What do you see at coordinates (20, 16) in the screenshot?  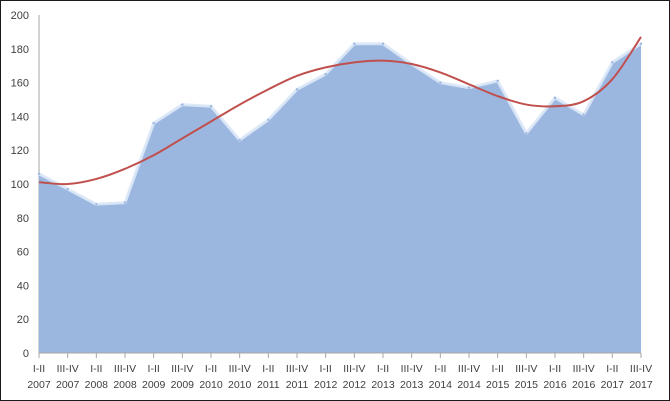 I see `y-tick-label: 200` at bounding box center [20, 16].